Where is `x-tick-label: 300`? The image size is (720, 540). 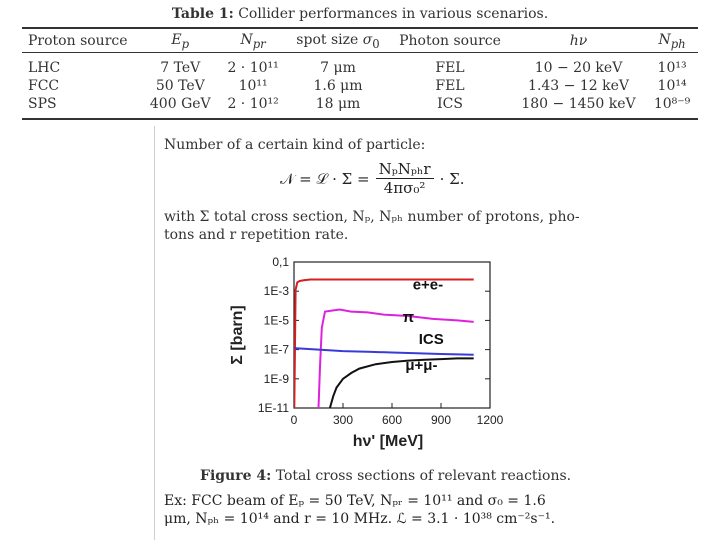
x-tick-label: 300 is located at coordinates (343, 420).